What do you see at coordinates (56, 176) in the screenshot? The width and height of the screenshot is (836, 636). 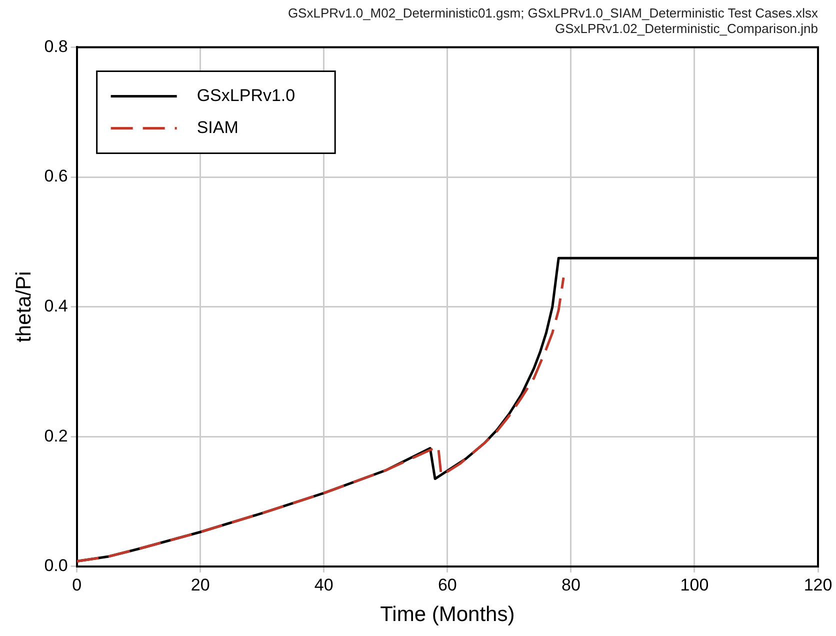 I see `y-tick-label: 0.6` at bounding box center [56, 176].